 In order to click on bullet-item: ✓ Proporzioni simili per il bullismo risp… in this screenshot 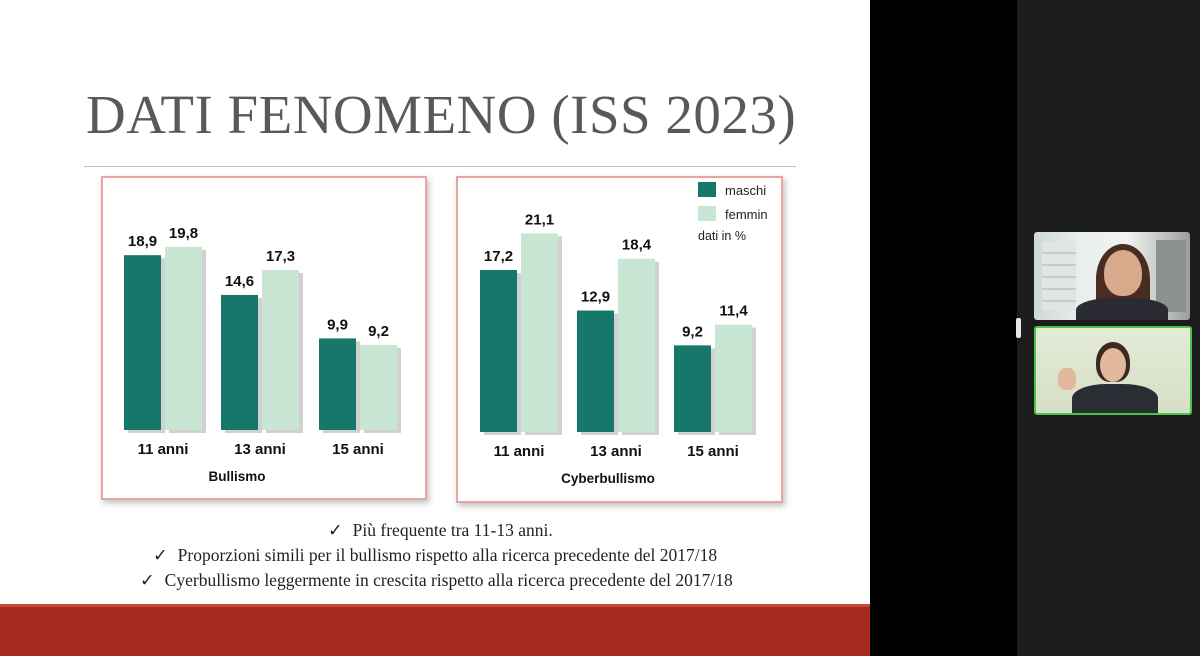, I will do `click(435, 555)`.